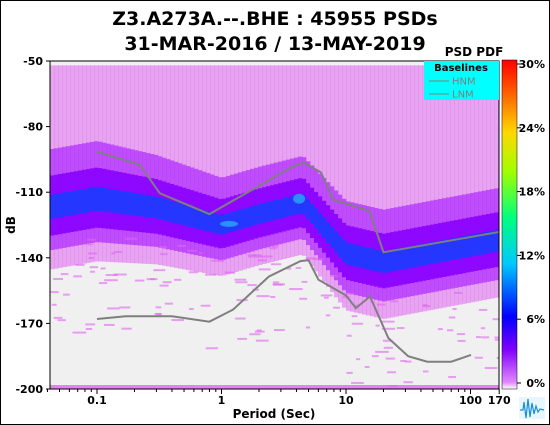 This screenshot has height=425, width=550. What do you see at coordinates (474, 52) in the screenshot?
I see `colorbar-label: PSD PDF` at bounding box center [474, 52].